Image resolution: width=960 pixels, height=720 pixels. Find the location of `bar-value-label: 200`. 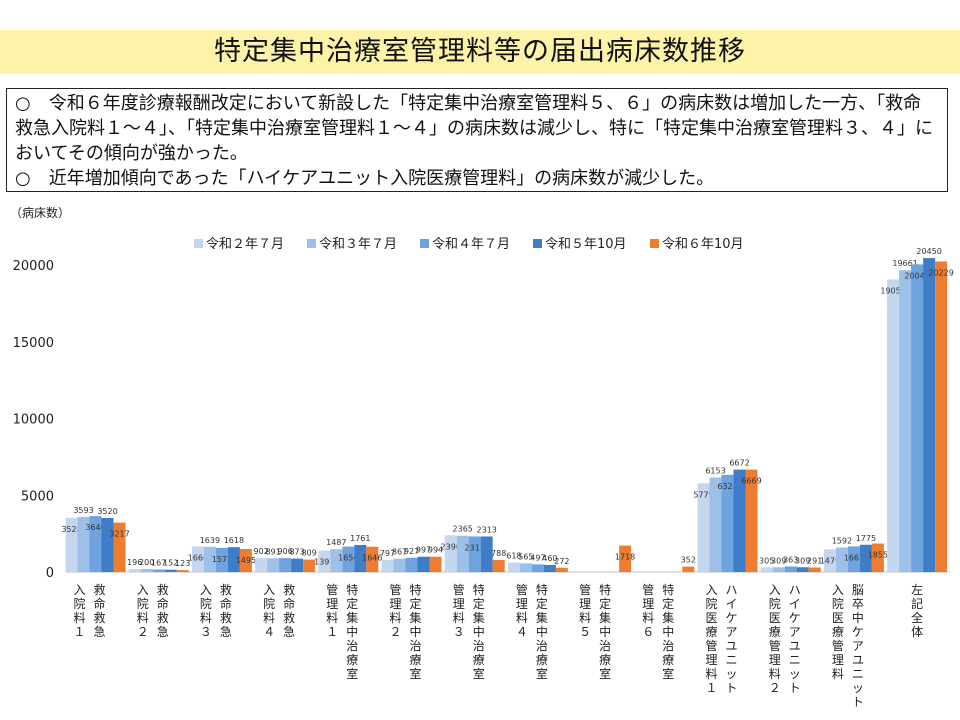

bar-value-label: 200 is located at coordinates (146, 562).